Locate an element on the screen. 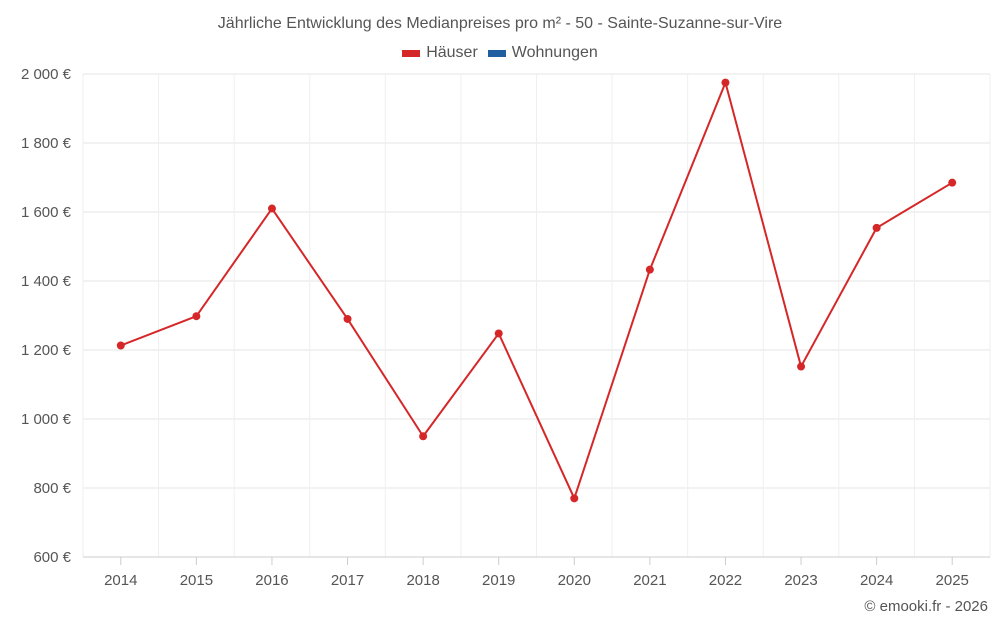 The height and width of the screenshot is (625, 1000). x-tick-label: 2020 is located at coordinates (574, 580).